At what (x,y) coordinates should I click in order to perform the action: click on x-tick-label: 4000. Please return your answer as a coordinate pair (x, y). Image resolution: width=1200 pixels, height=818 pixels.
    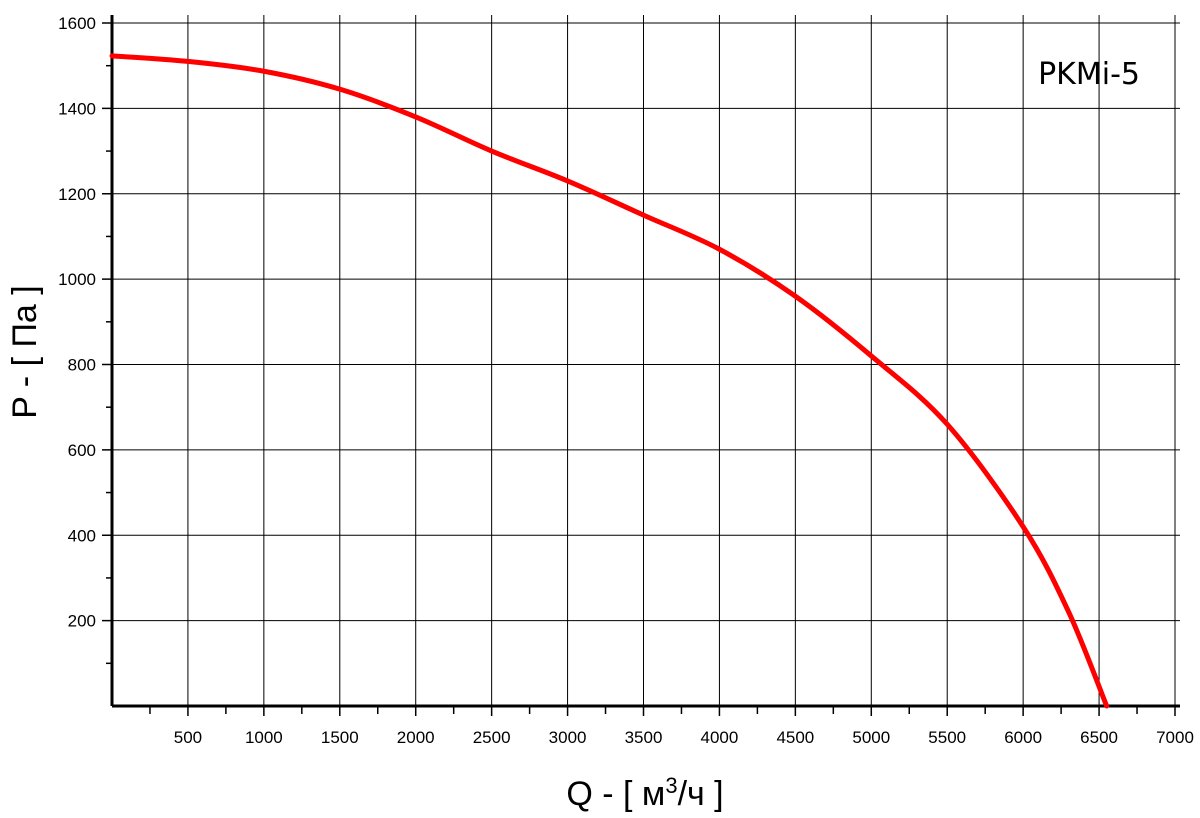
    Looking at the image, I should click on (720, 737).